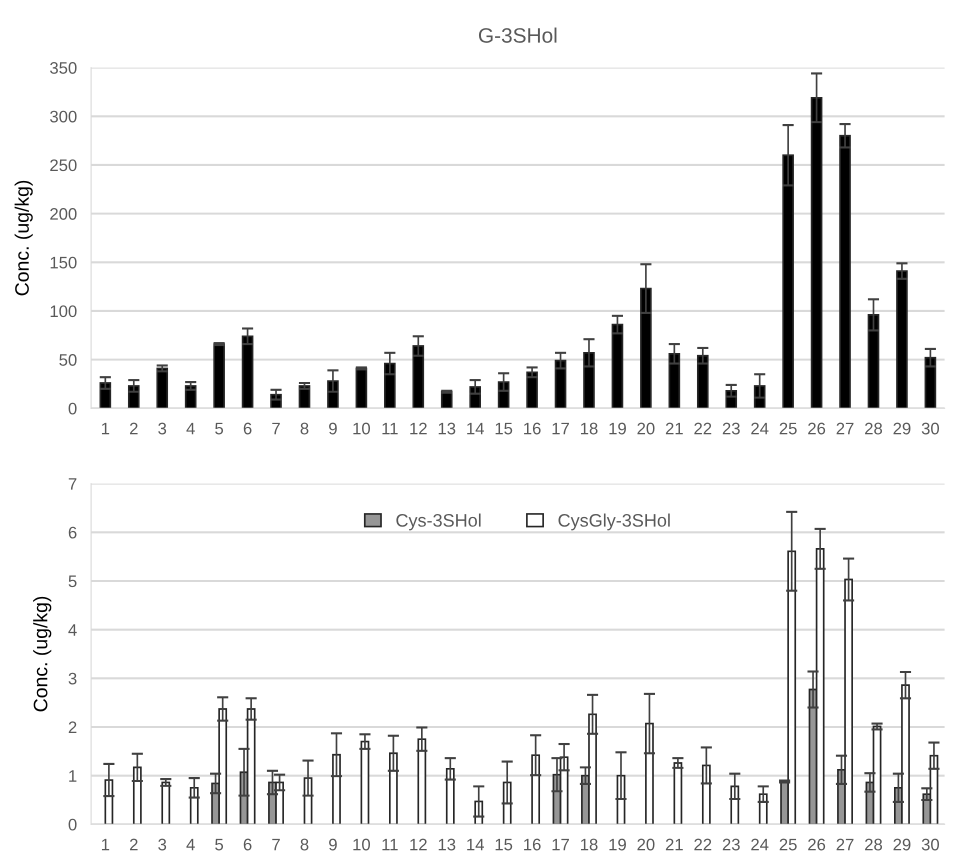 The image size is (959, 856). What do you see at coordinates (63, 165) in the screenshot?
I see `y-tick-label: 250` at bounding box center [63, 165].